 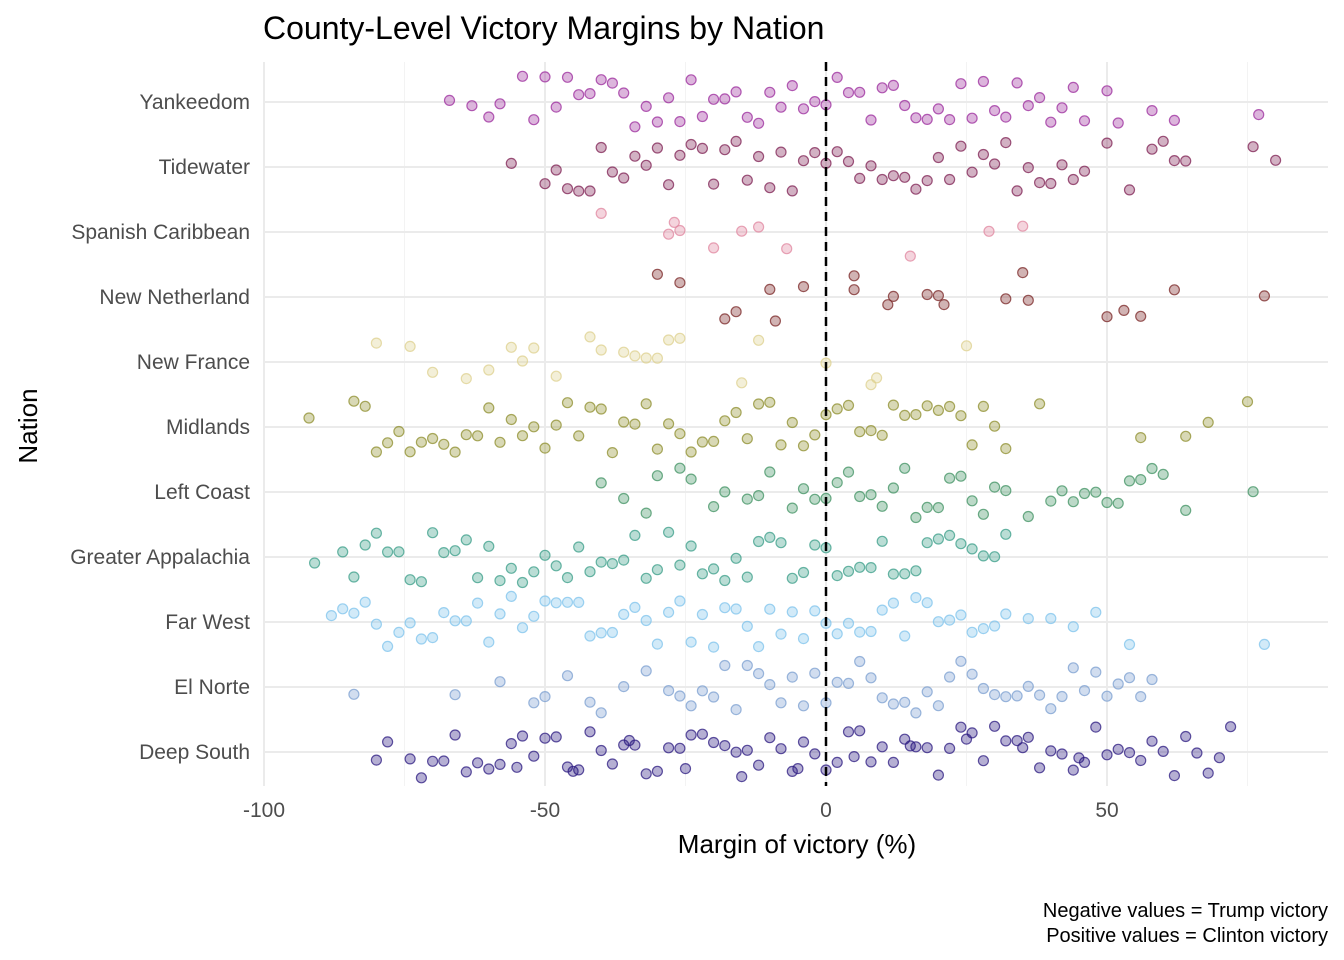 I want to click on series-left-coast, so click(x=927, y=493).